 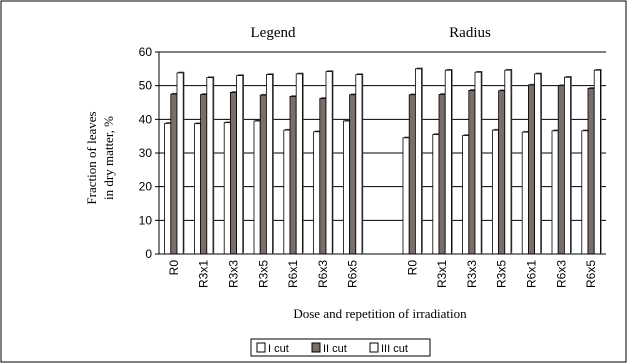 What do you see at coordinates (591, 171) in the screenshot?
I see `bar-radius-r6x5-ii-cut` at bounding box center [591, 171].